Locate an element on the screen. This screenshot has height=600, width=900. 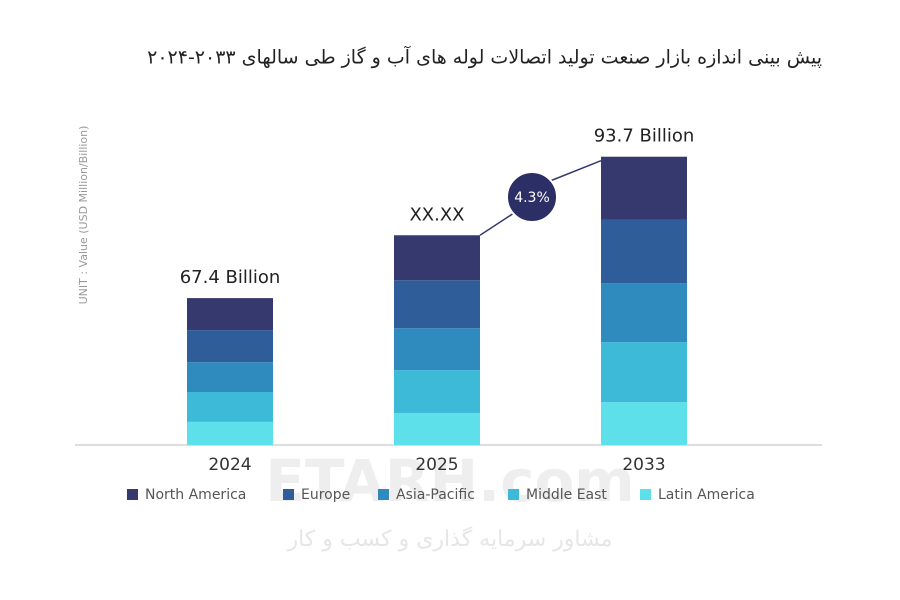
legend-label: North America is located at coordinates (195, 495).